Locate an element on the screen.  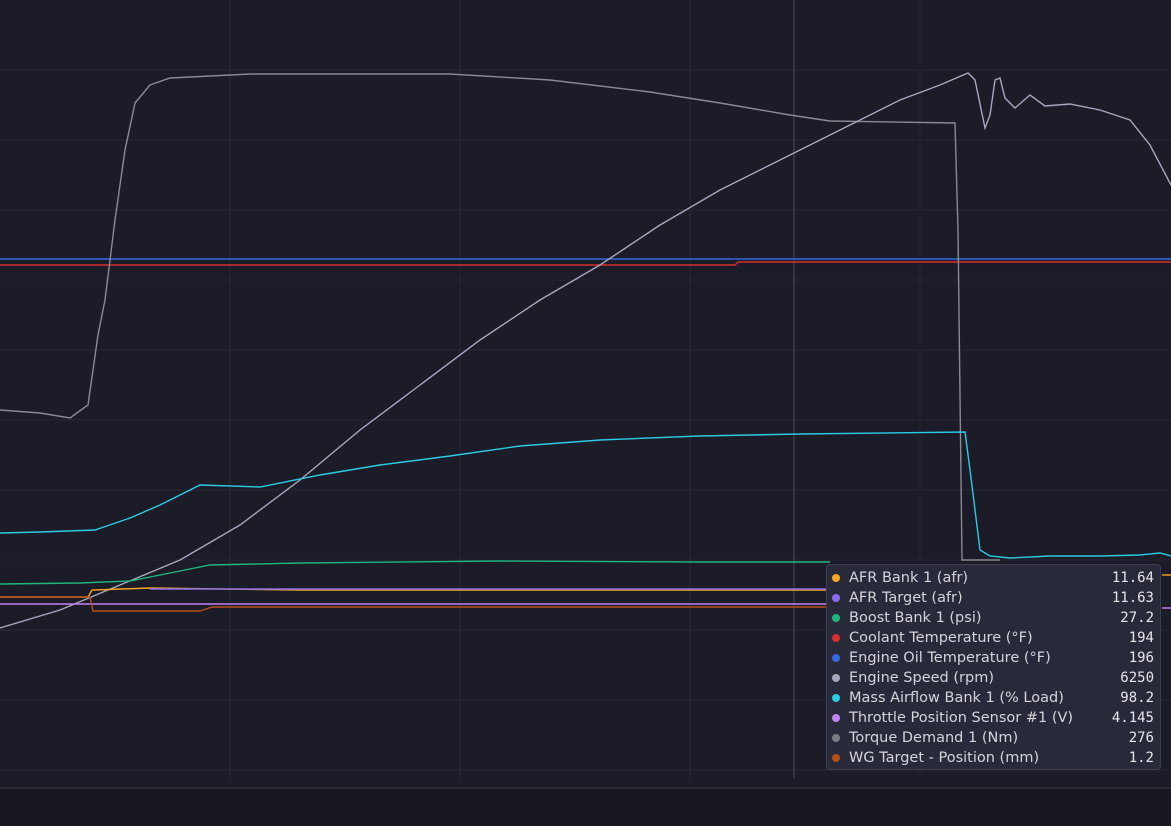
series-name: Engine Oil Temperature (°F) is located at coordinates (950, 658).